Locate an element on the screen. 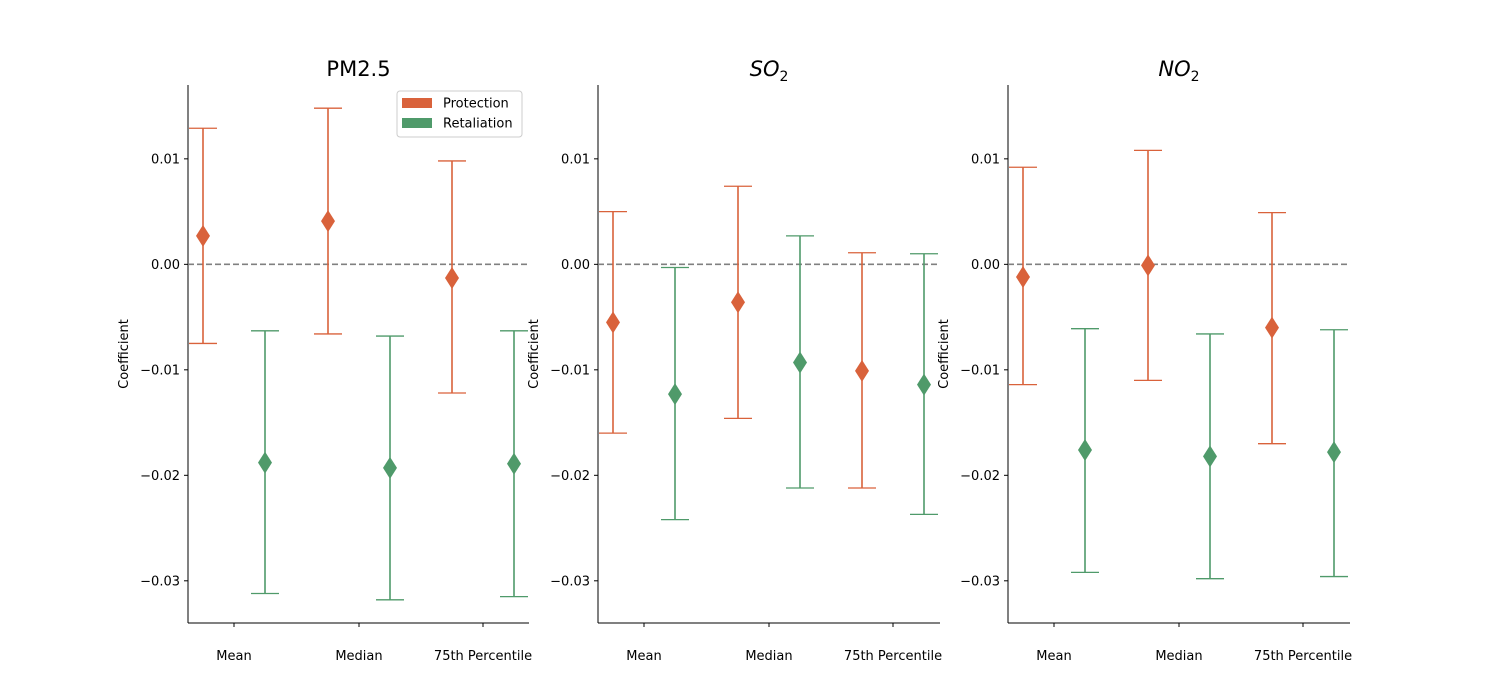  legend-swatch-retaliation is located at coordinates (417, 123).